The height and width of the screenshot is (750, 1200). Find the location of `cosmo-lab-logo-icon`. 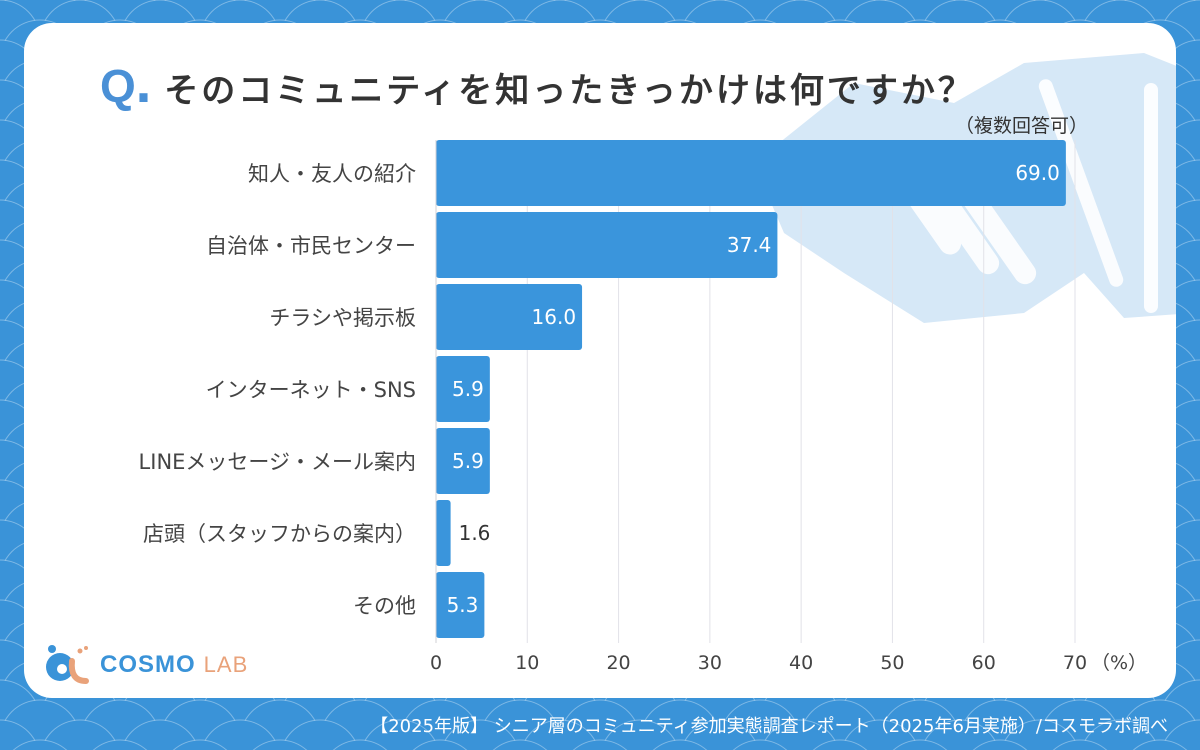

cosmo-lab-logo-icon is located at coordinates (67, 664).